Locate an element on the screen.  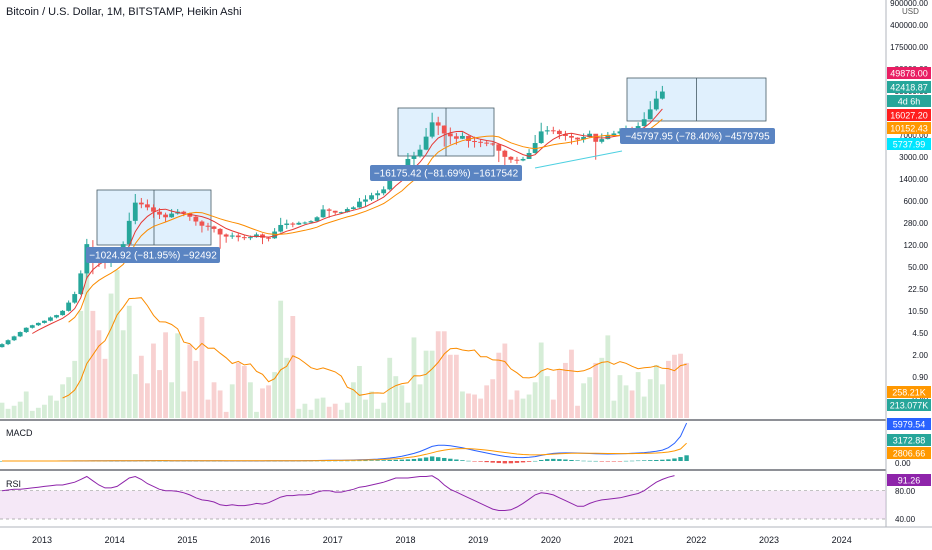
macd-tag-label: 5979.54 is located at coordinates (909, 425).